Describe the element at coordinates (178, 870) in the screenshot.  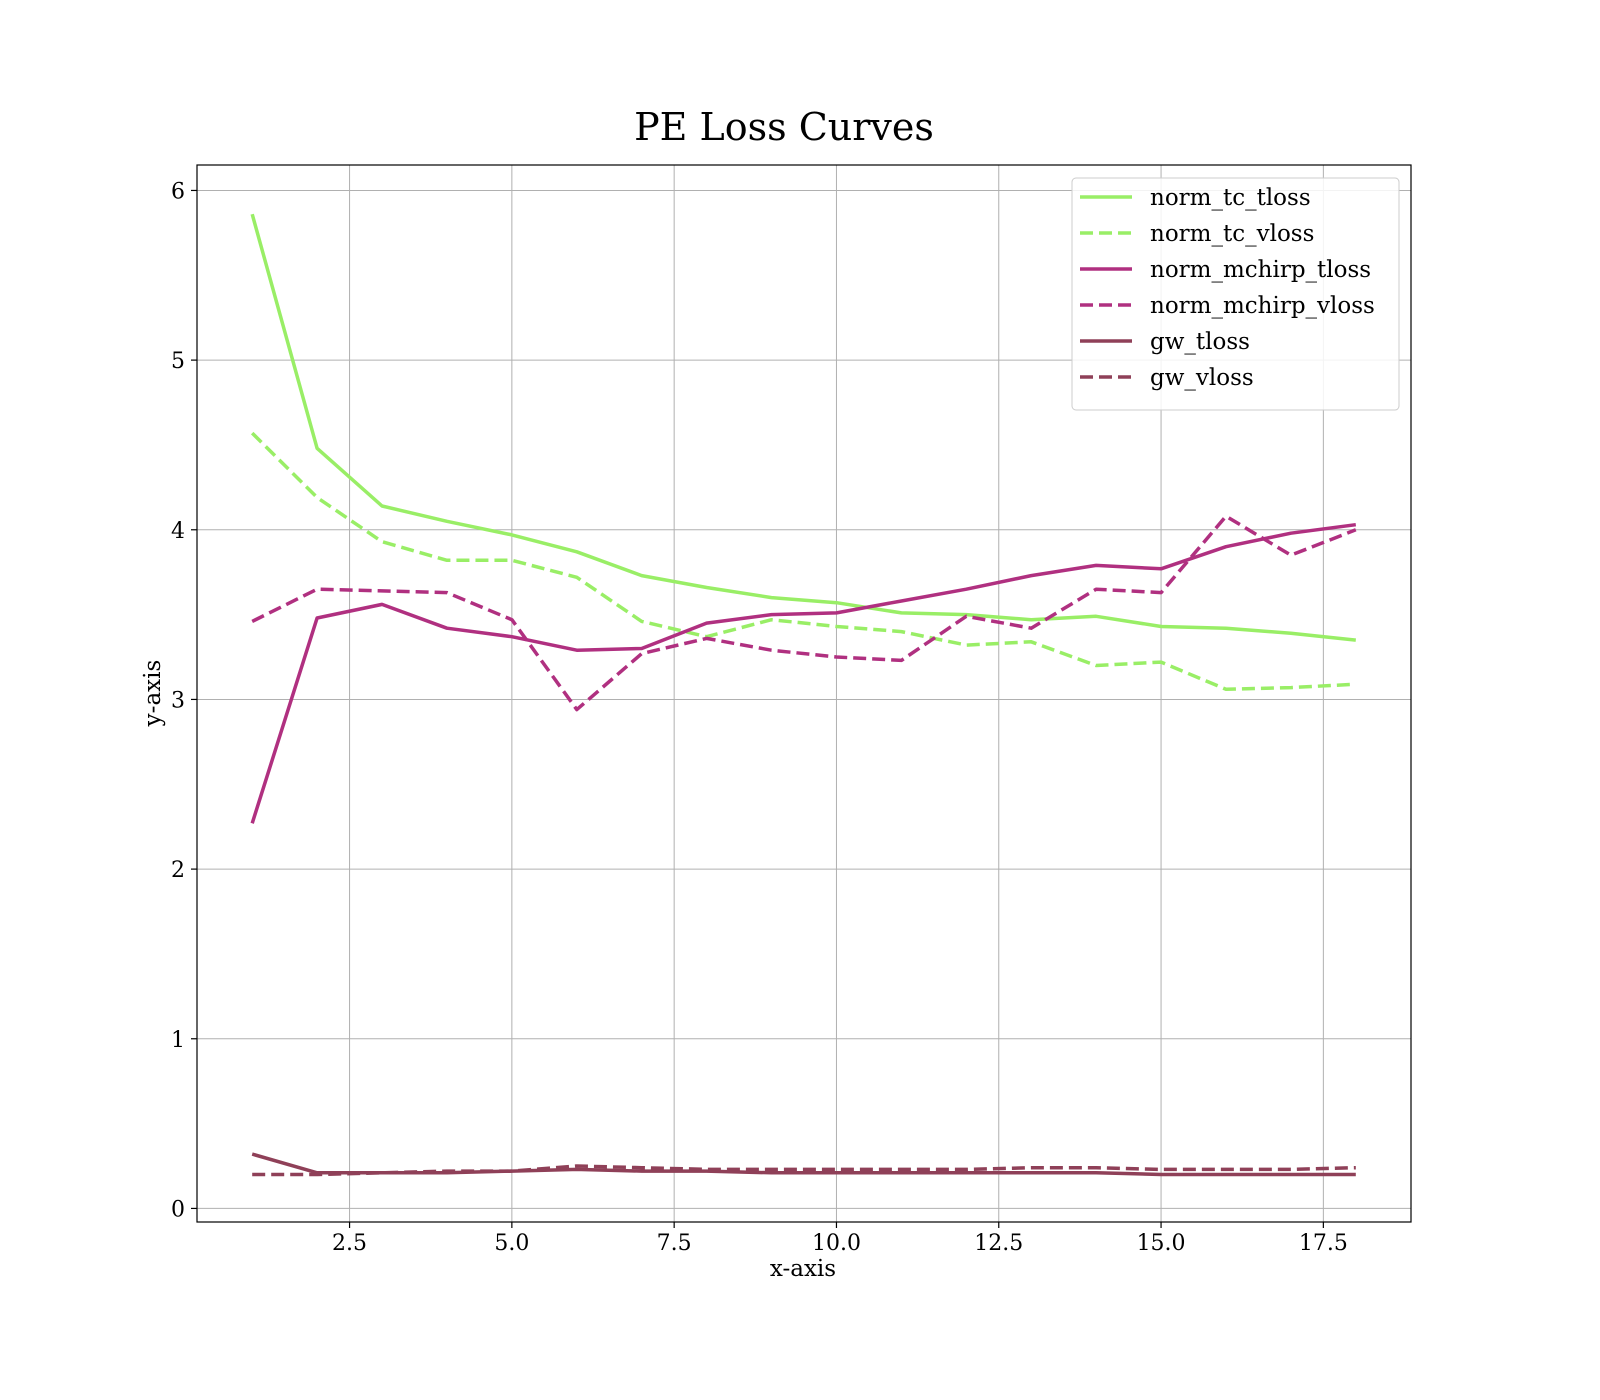
I see `y-tick-label: 2` at that location.